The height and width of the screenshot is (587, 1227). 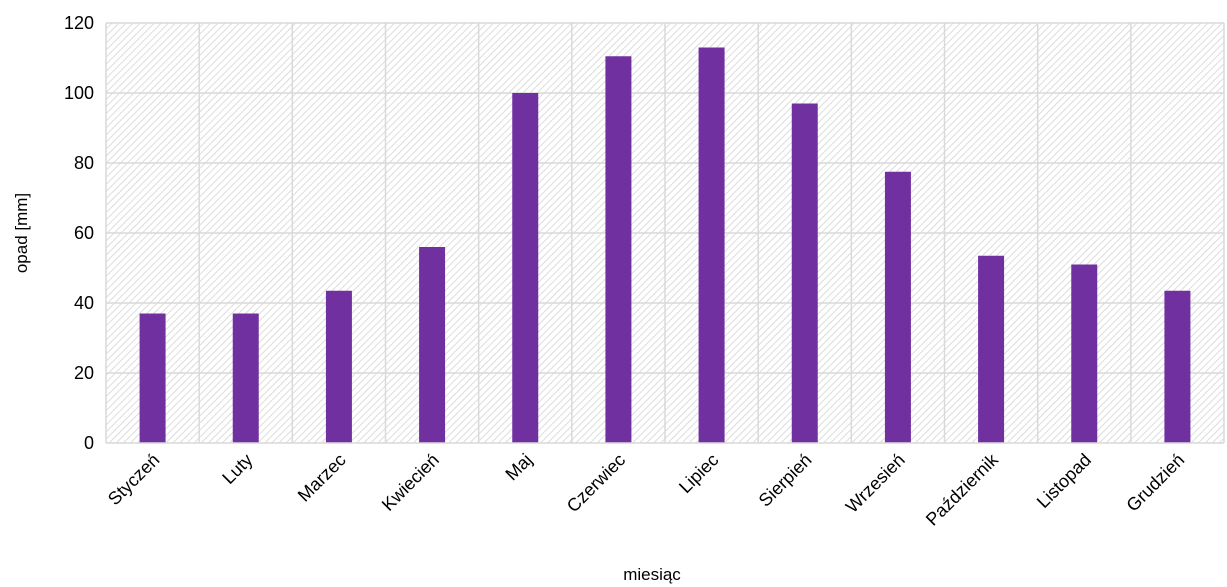 What do you see at coordinates (1155, 483) in the screenshot?
I see `x-tick-label: Grudzień` at bounding box center [1155, 483].